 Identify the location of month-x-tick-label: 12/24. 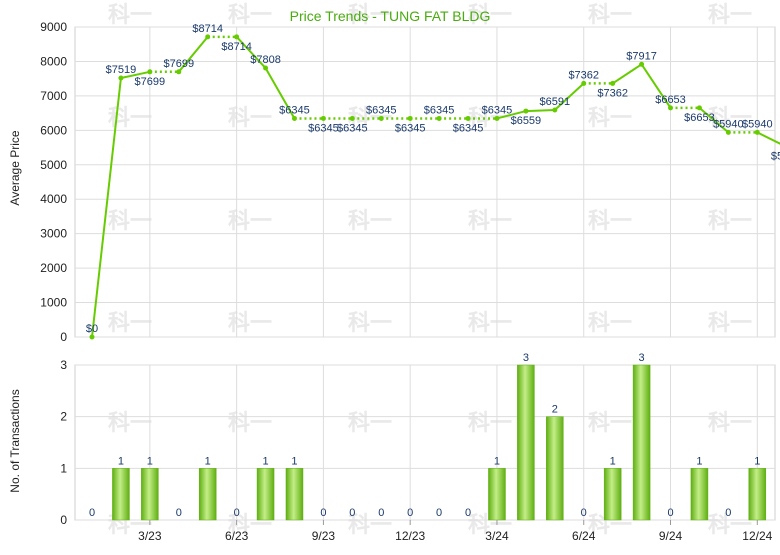
(757, 536).